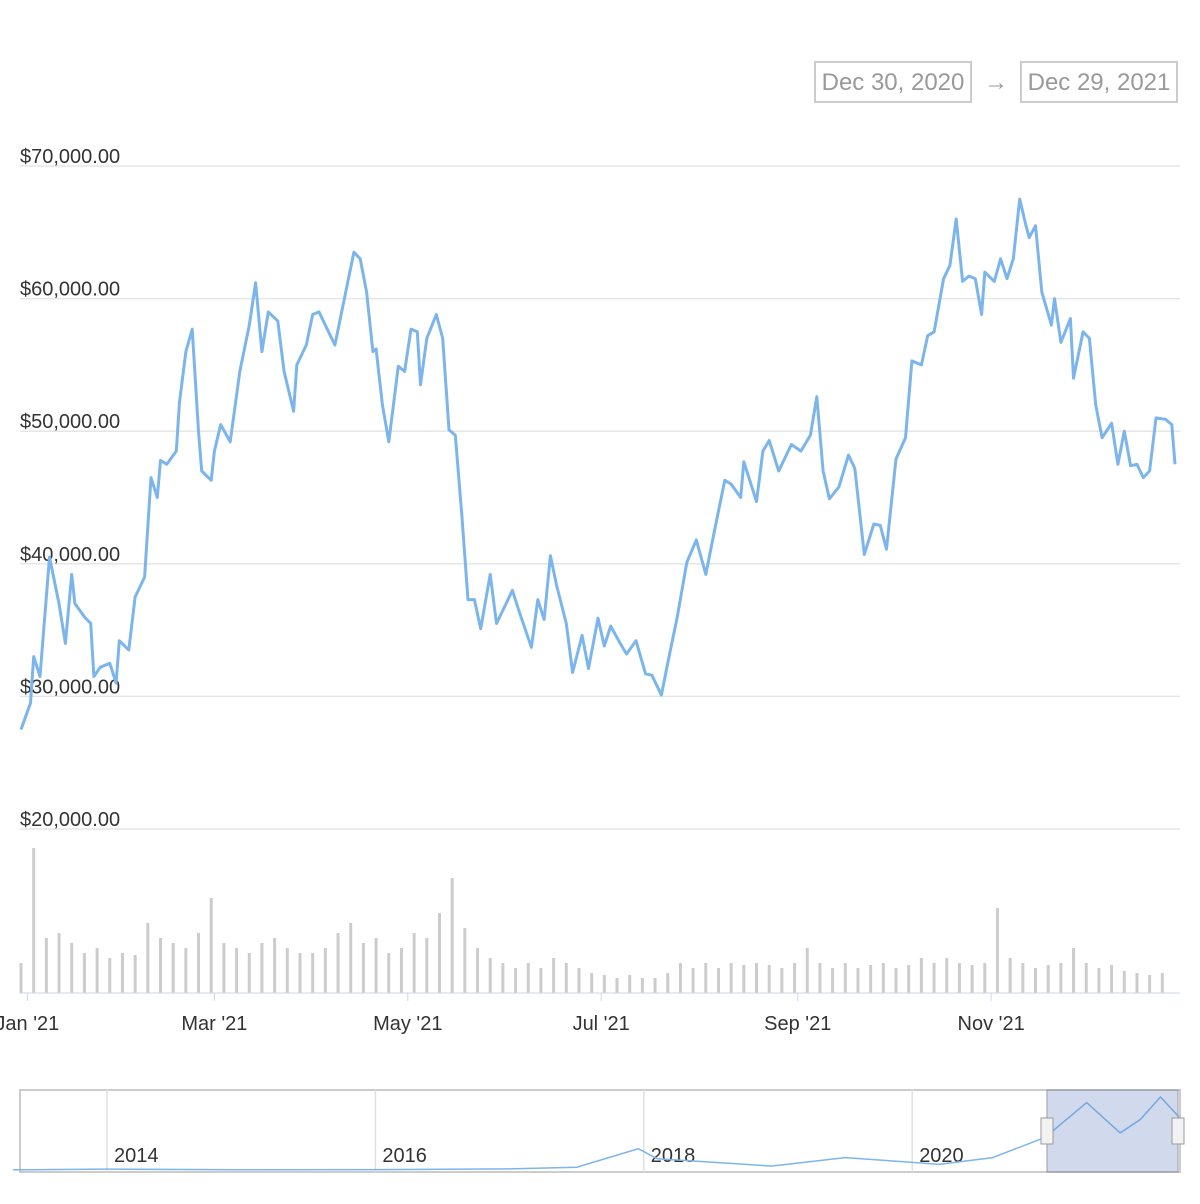 The image size is (1200, 1204). What do you see at coordinates (991, 1024) in the screenshot?
I see `x-tick-label: Nov '21` at bounding box center [991, 1024].